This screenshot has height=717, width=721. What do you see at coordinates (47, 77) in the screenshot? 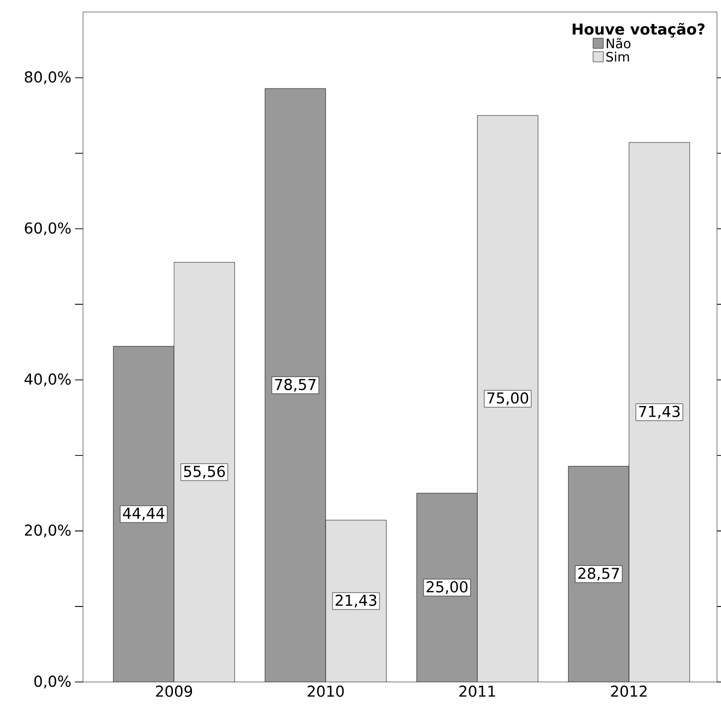
I see `y-tick-label: 80,0%` at bounding box center [47, 77].